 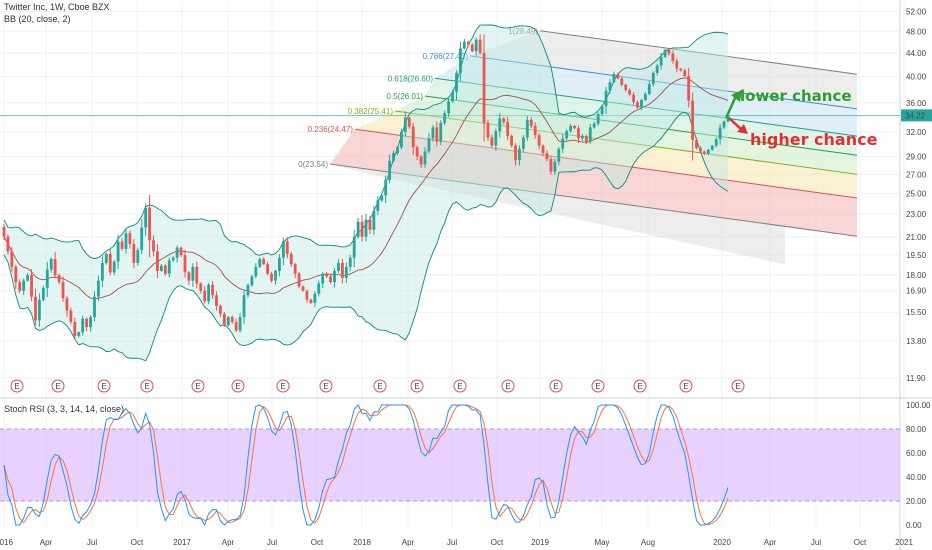 I want to click on time-tick-label: Jul, so click(x=452, y=542).